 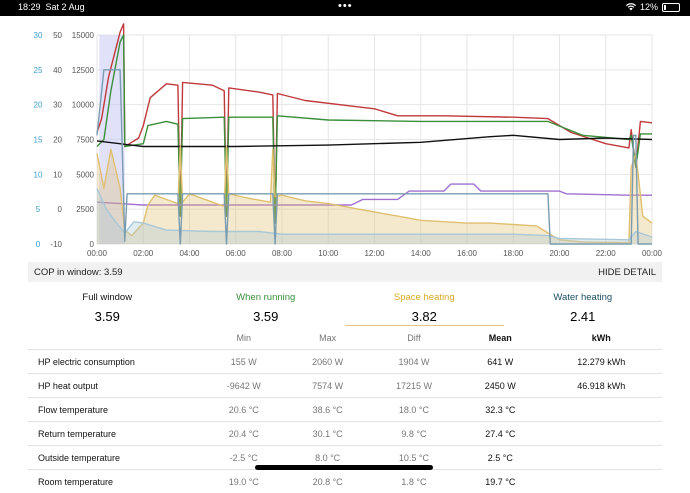 What do you see at coordinates (500, 362) in the screenshot?
I see `cell-value: 641 W` at bounding box center [500, 362].